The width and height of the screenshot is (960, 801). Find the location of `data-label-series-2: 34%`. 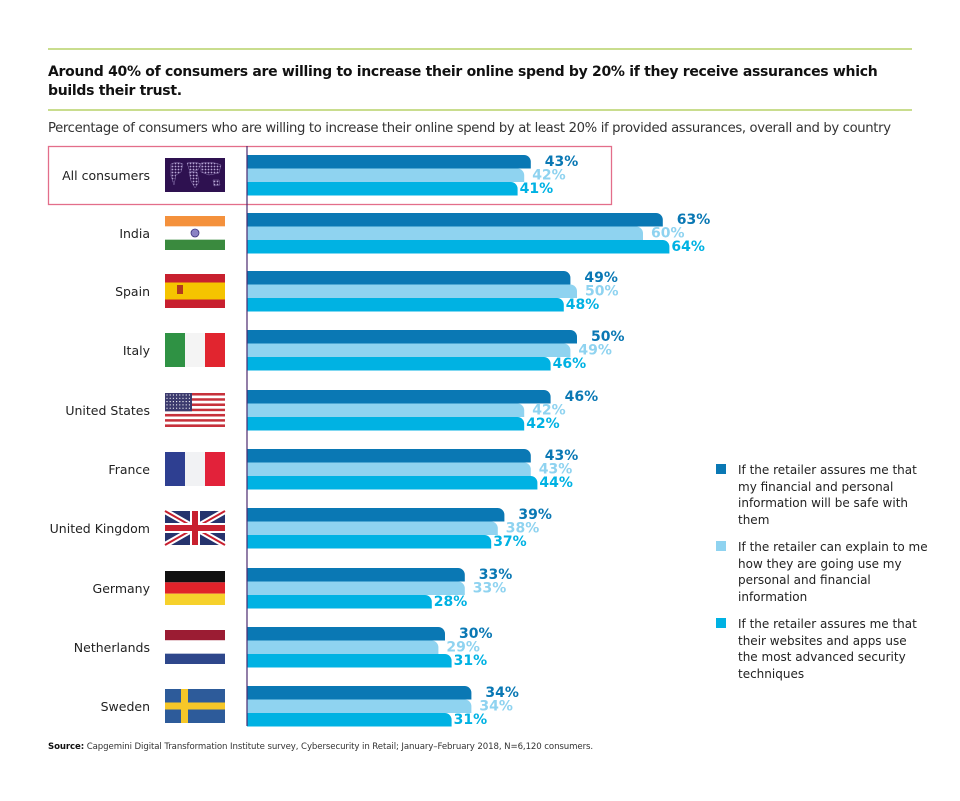

data-label-series-2: 34% is located at coordinates (496, 707).